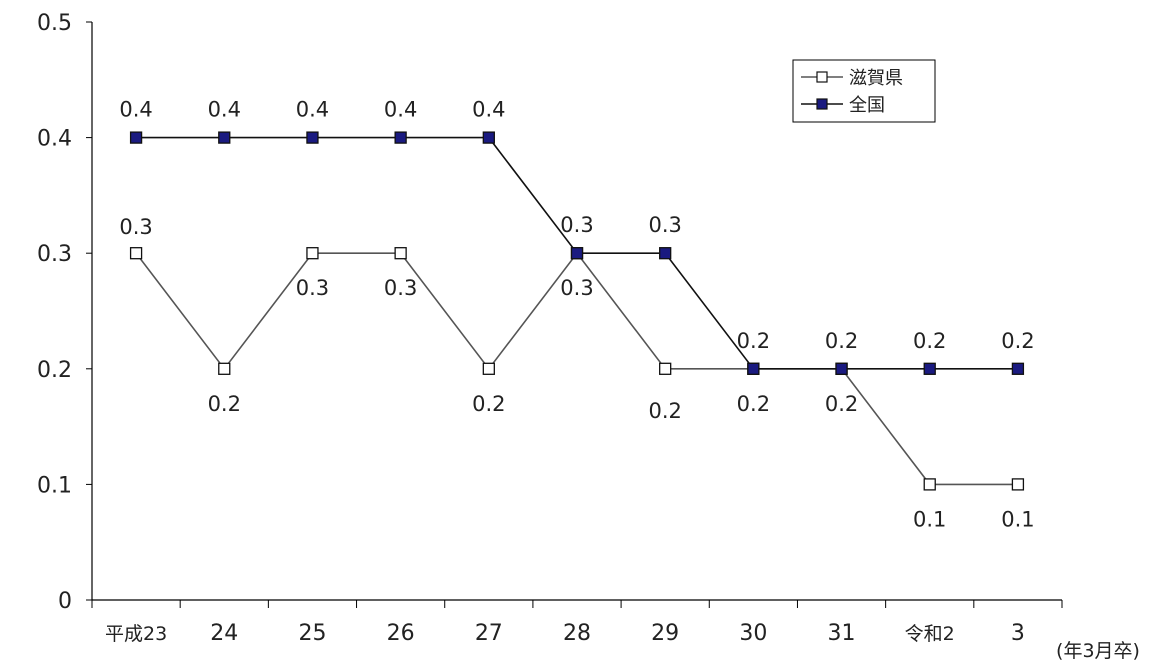 Image resolution: width=1161 pixels, height=666 pixels. What do you see at coordinates (753, 633) in the screenshot?
I see `x-tick-label: 30` at bounding box center [753, 633].